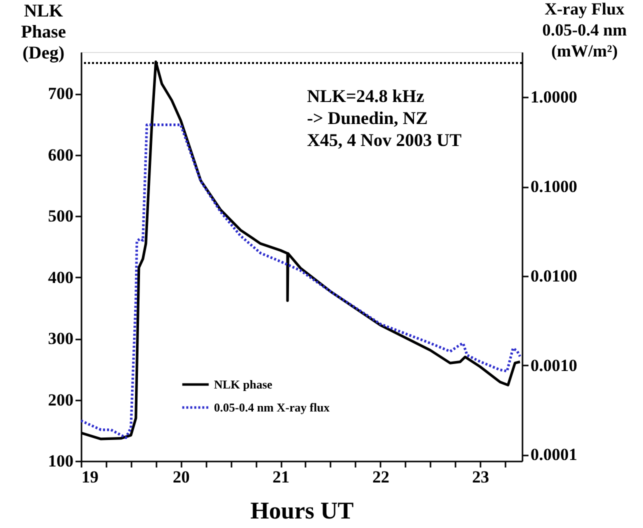 The image size is (643, 528). What do you see at coordinates (554, 186) in the screenshot?
I see `y2-tick-label: 0.1000` at bounding box center [554, 186].